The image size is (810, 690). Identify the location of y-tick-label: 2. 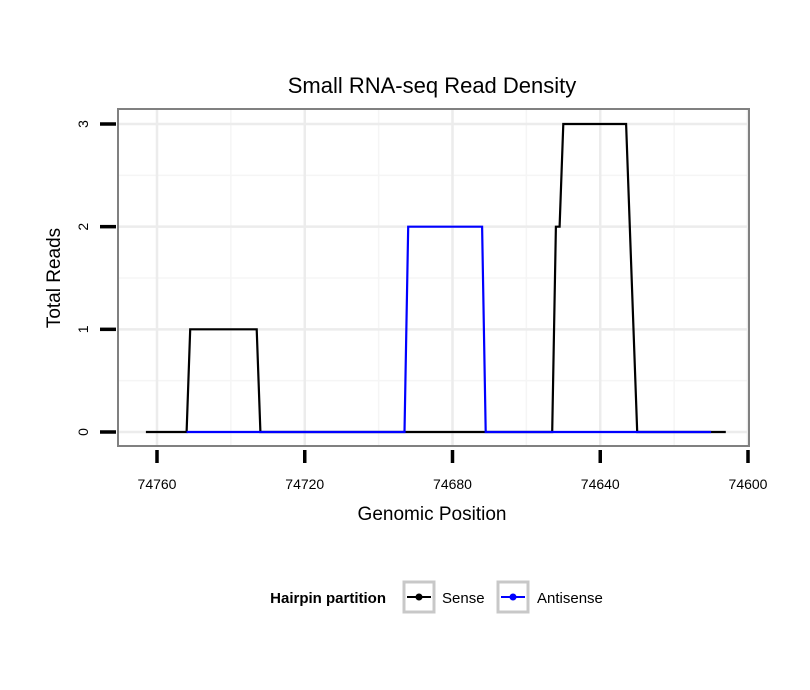
(83, 227).